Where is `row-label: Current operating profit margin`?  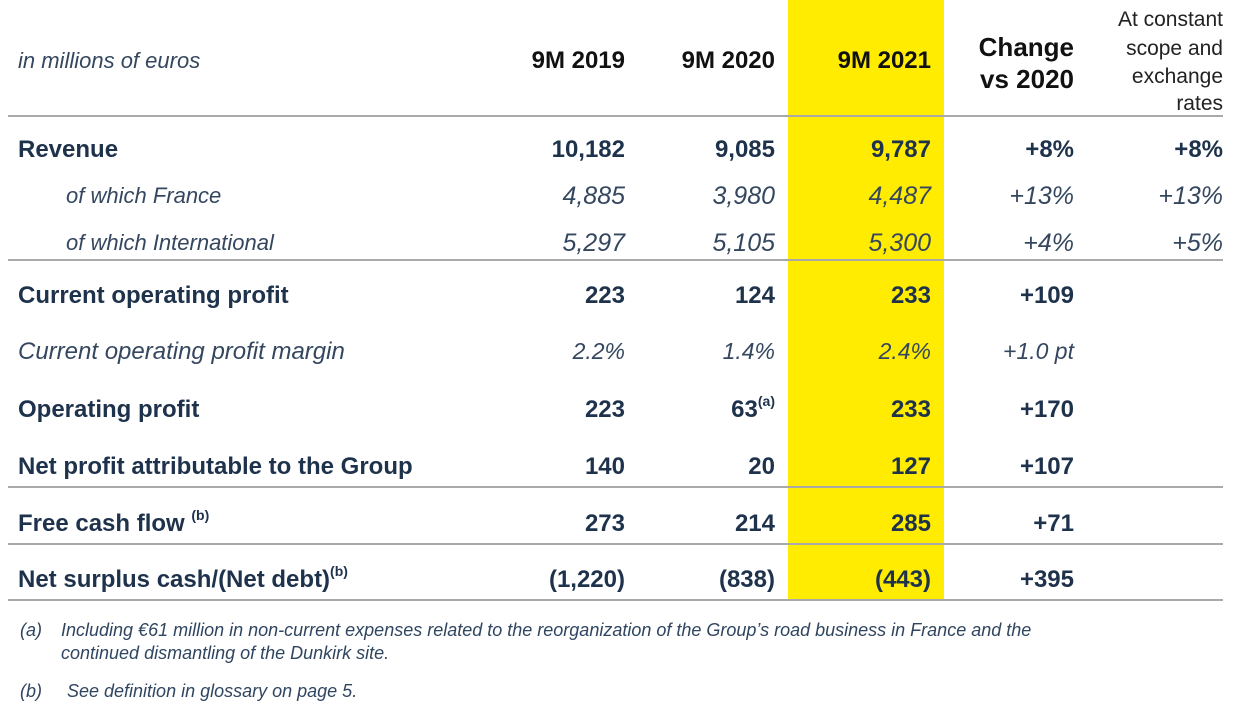
row-label: Current operating profit margin is located at coordinates (181, 351).